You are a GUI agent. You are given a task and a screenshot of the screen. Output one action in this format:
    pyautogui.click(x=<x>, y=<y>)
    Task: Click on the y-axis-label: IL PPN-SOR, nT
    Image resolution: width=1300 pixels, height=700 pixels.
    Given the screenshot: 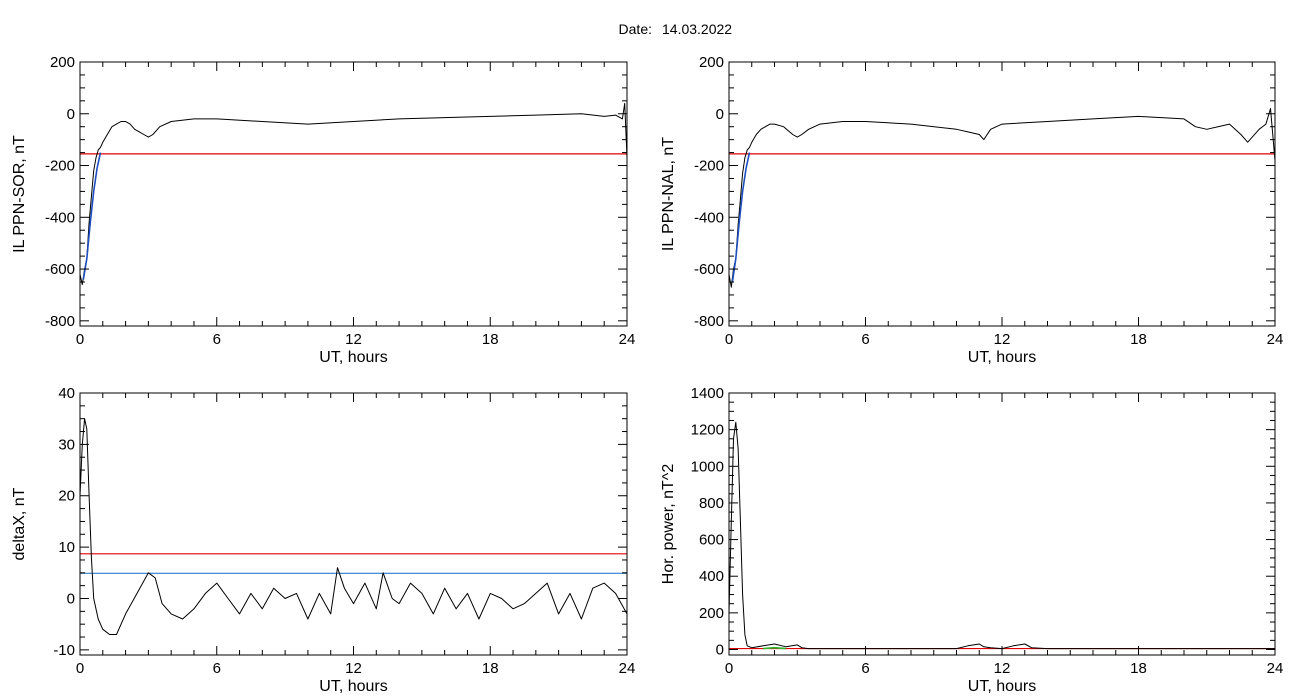 What is the action you would take?
    pyautogui.click(x=19, y=194)
    